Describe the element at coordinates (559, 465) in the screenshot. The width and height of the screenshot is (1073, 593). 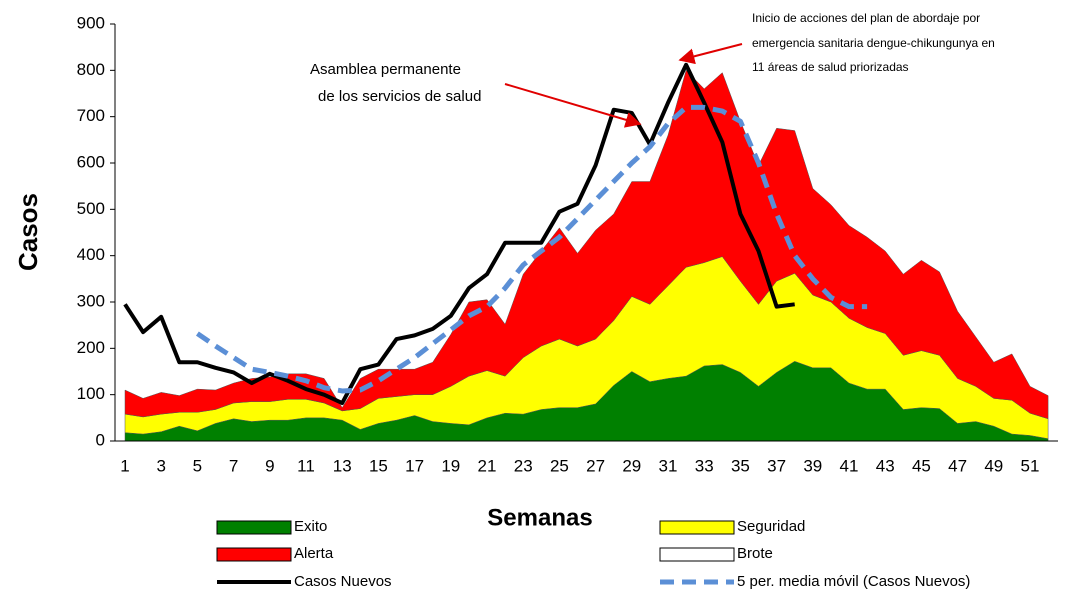
I see `x-tick-label: 25` at that location.